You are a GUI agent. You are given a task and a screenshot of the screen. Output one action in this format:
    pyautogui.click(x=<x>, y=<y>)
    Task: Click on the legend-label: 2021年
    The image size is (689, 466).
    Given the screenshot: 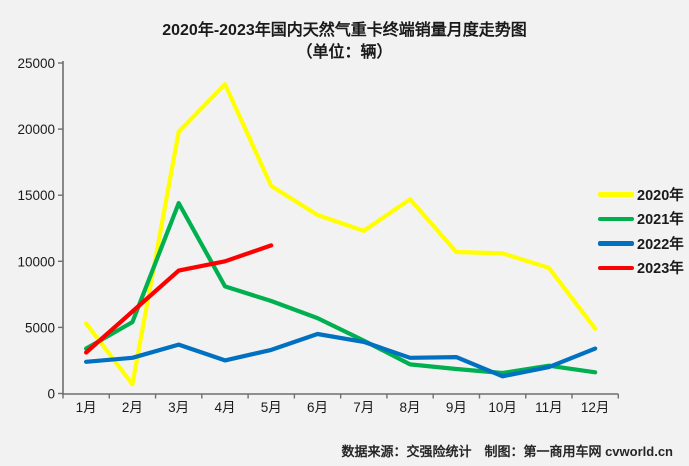 What is the action you would take?
    pyautogui.click(x=660, y=220)
    